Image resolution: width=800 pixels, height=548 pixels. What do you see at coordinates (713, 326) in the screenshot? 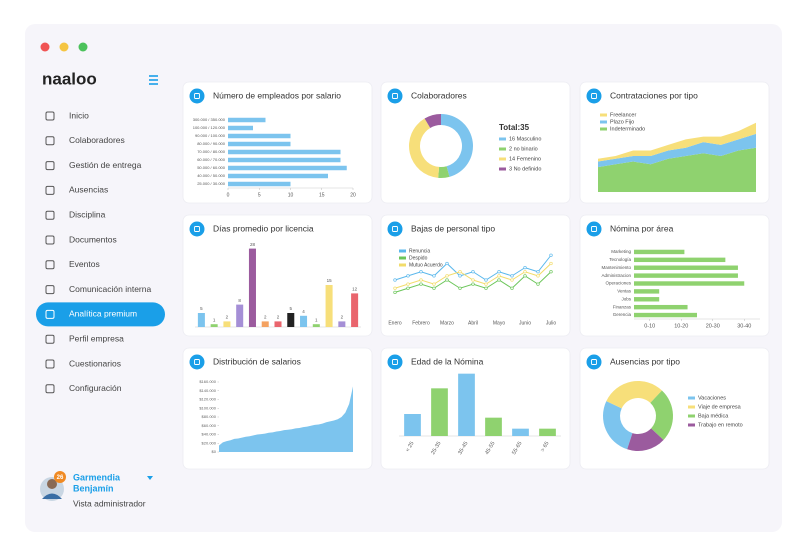
I see `x-tick-label: 20-30` at bounding box center [713, 326].